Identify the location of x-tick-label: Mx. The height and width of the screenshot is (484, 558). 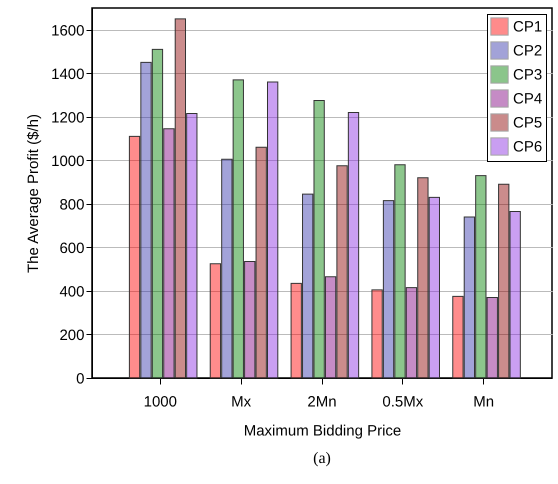
(241, 402).